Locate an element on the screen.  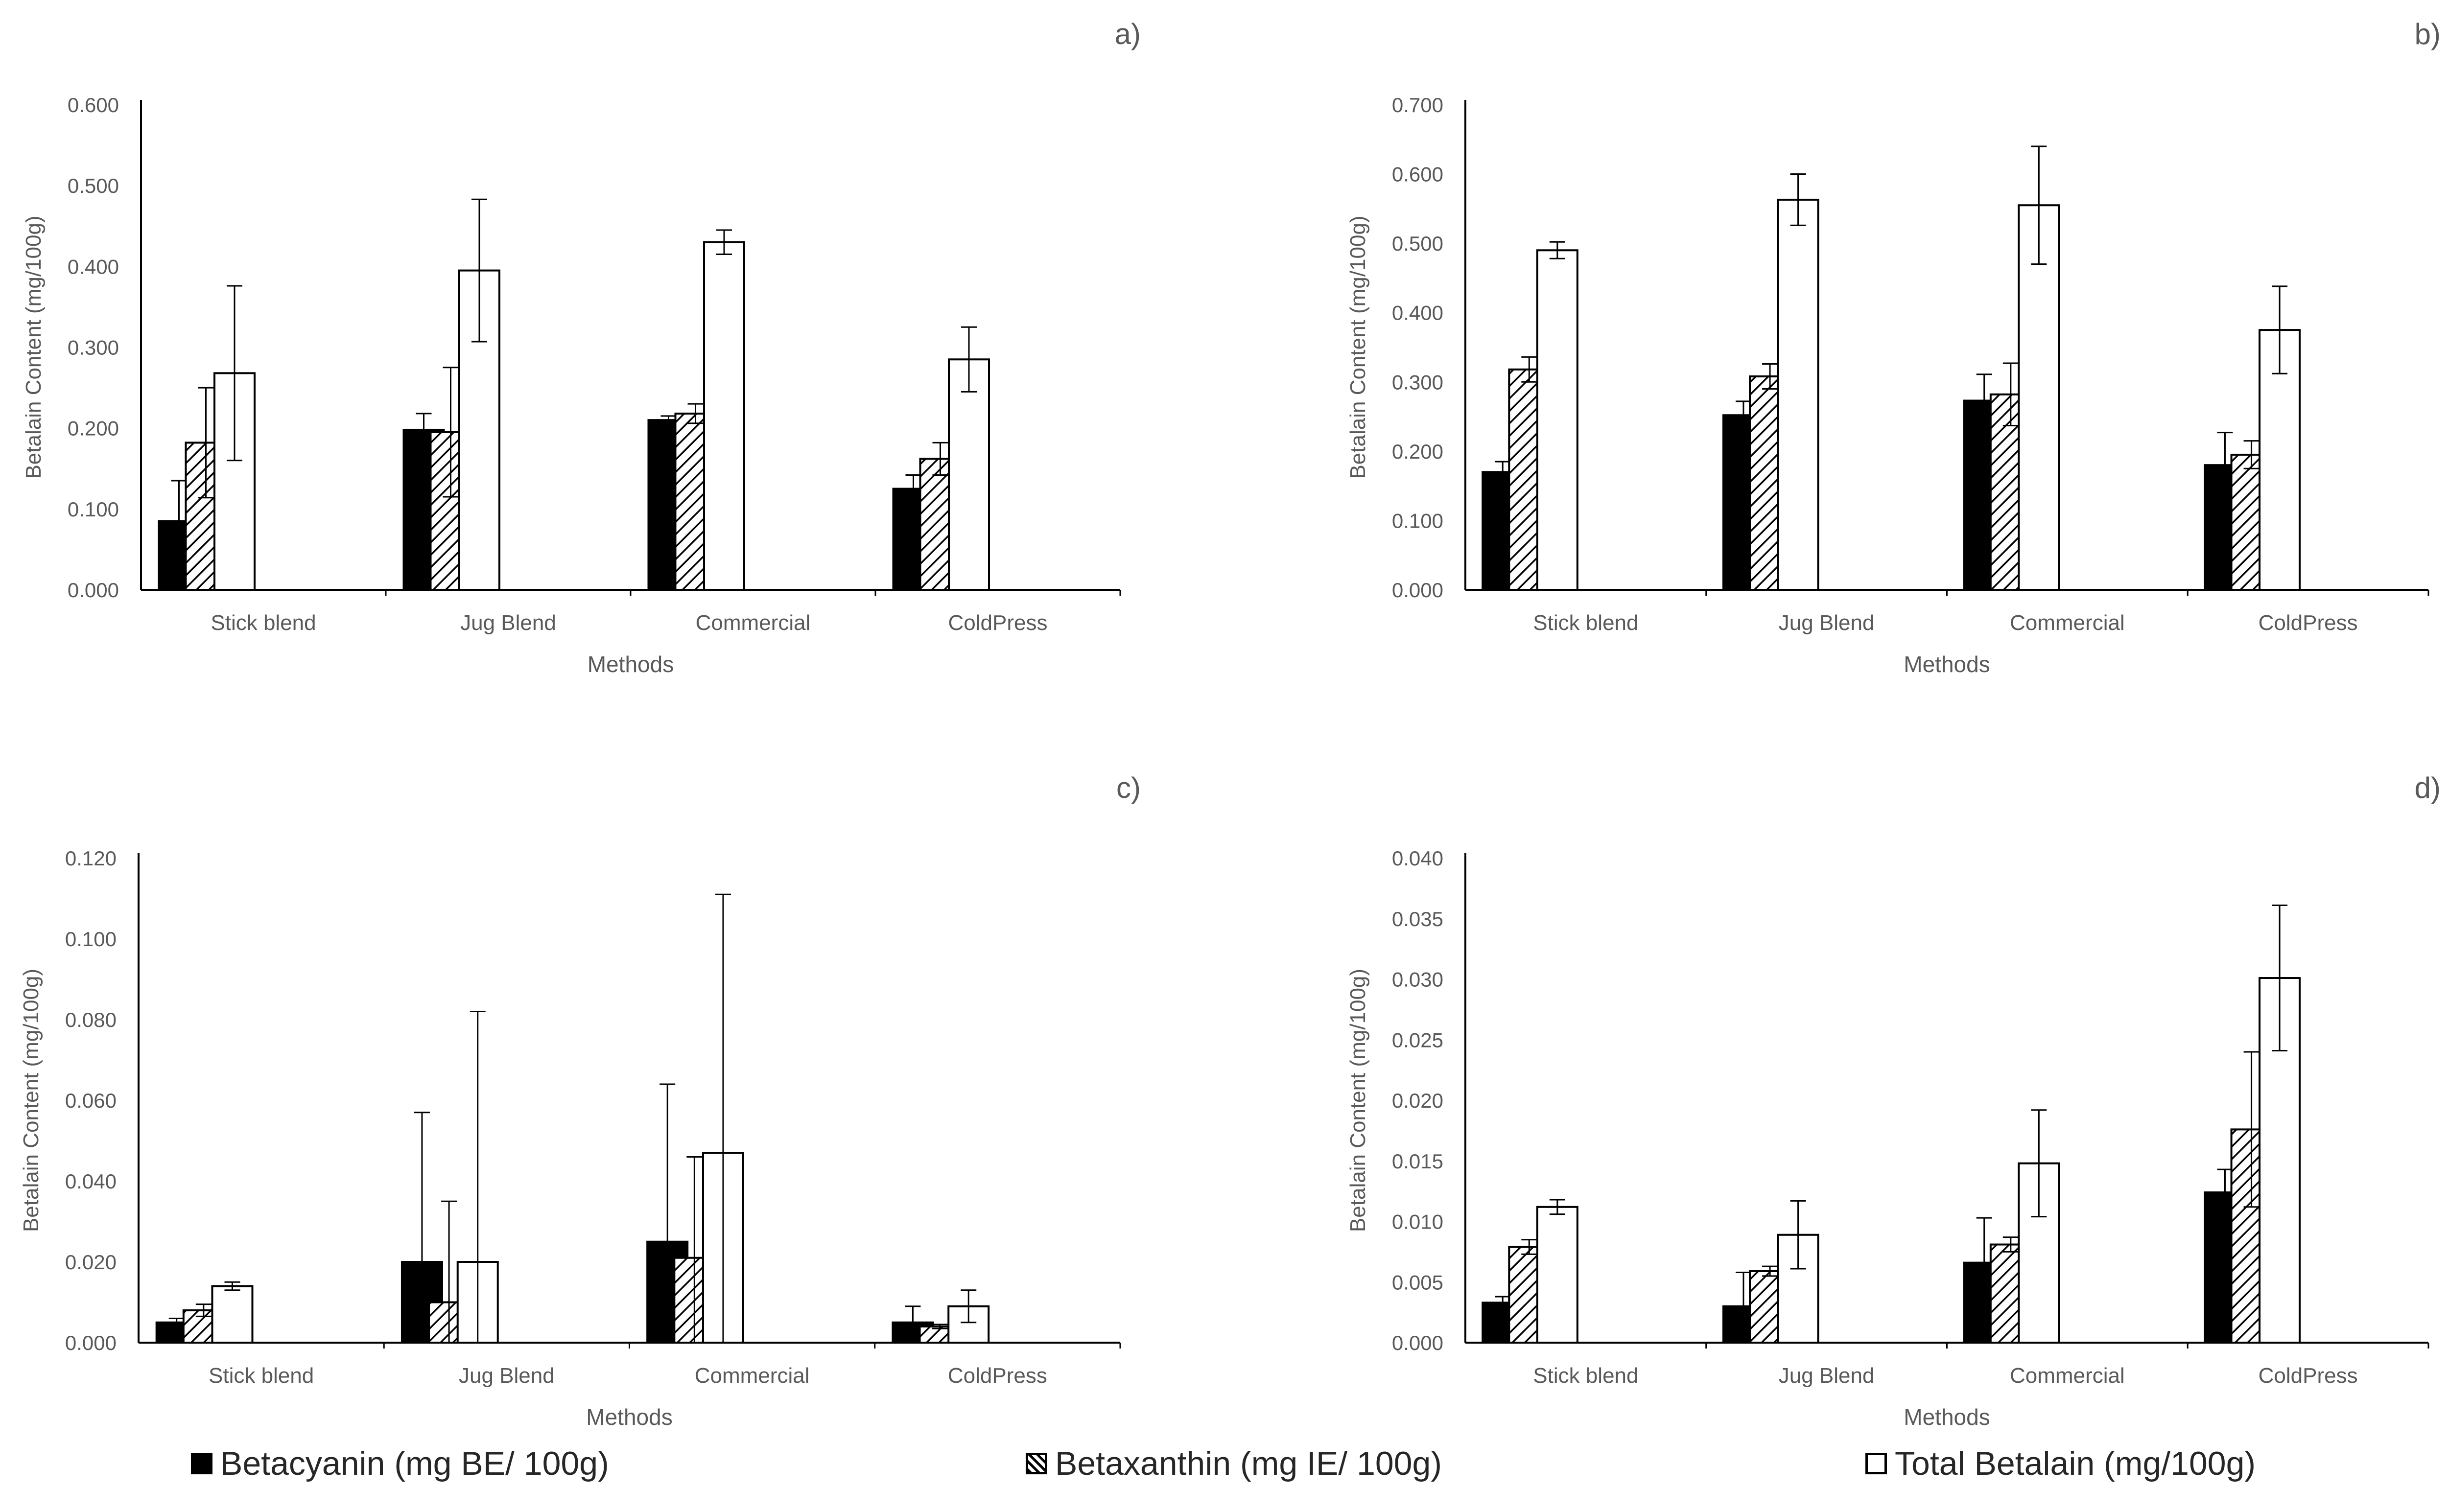
legend-item-betacyanin: Betacyanin (mg BE/ 100g) is located at coordinates (400, 1464).